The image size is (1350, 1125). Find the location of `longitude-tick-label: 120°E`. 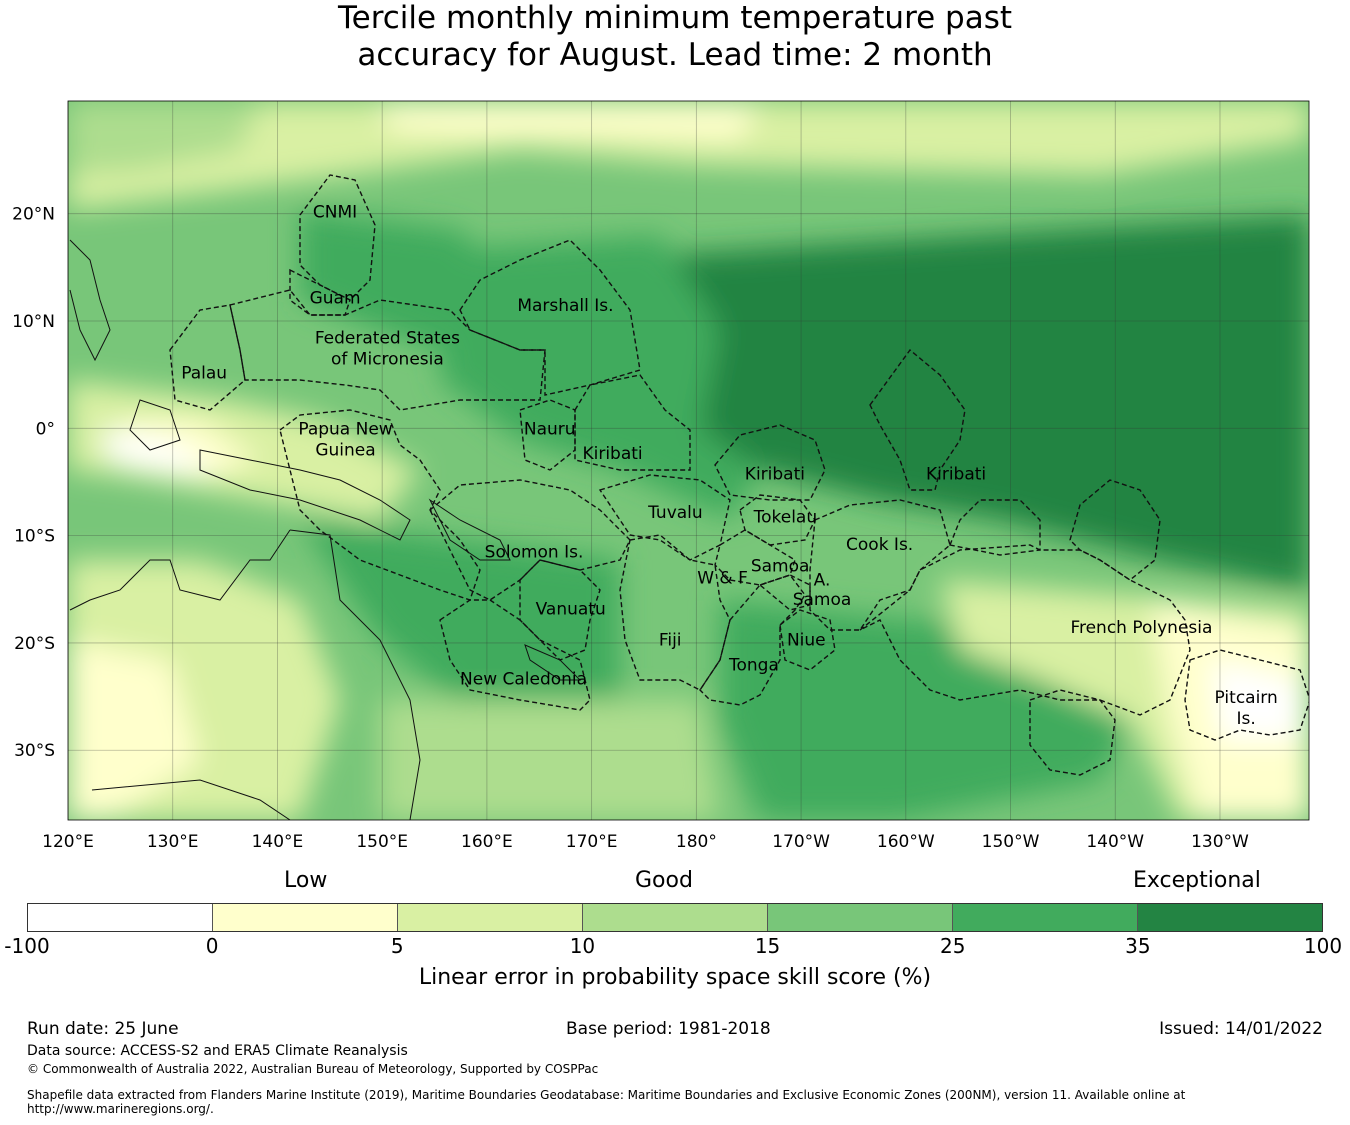

longitude-tick-label: 120°E is located at coordinates (68, 842).